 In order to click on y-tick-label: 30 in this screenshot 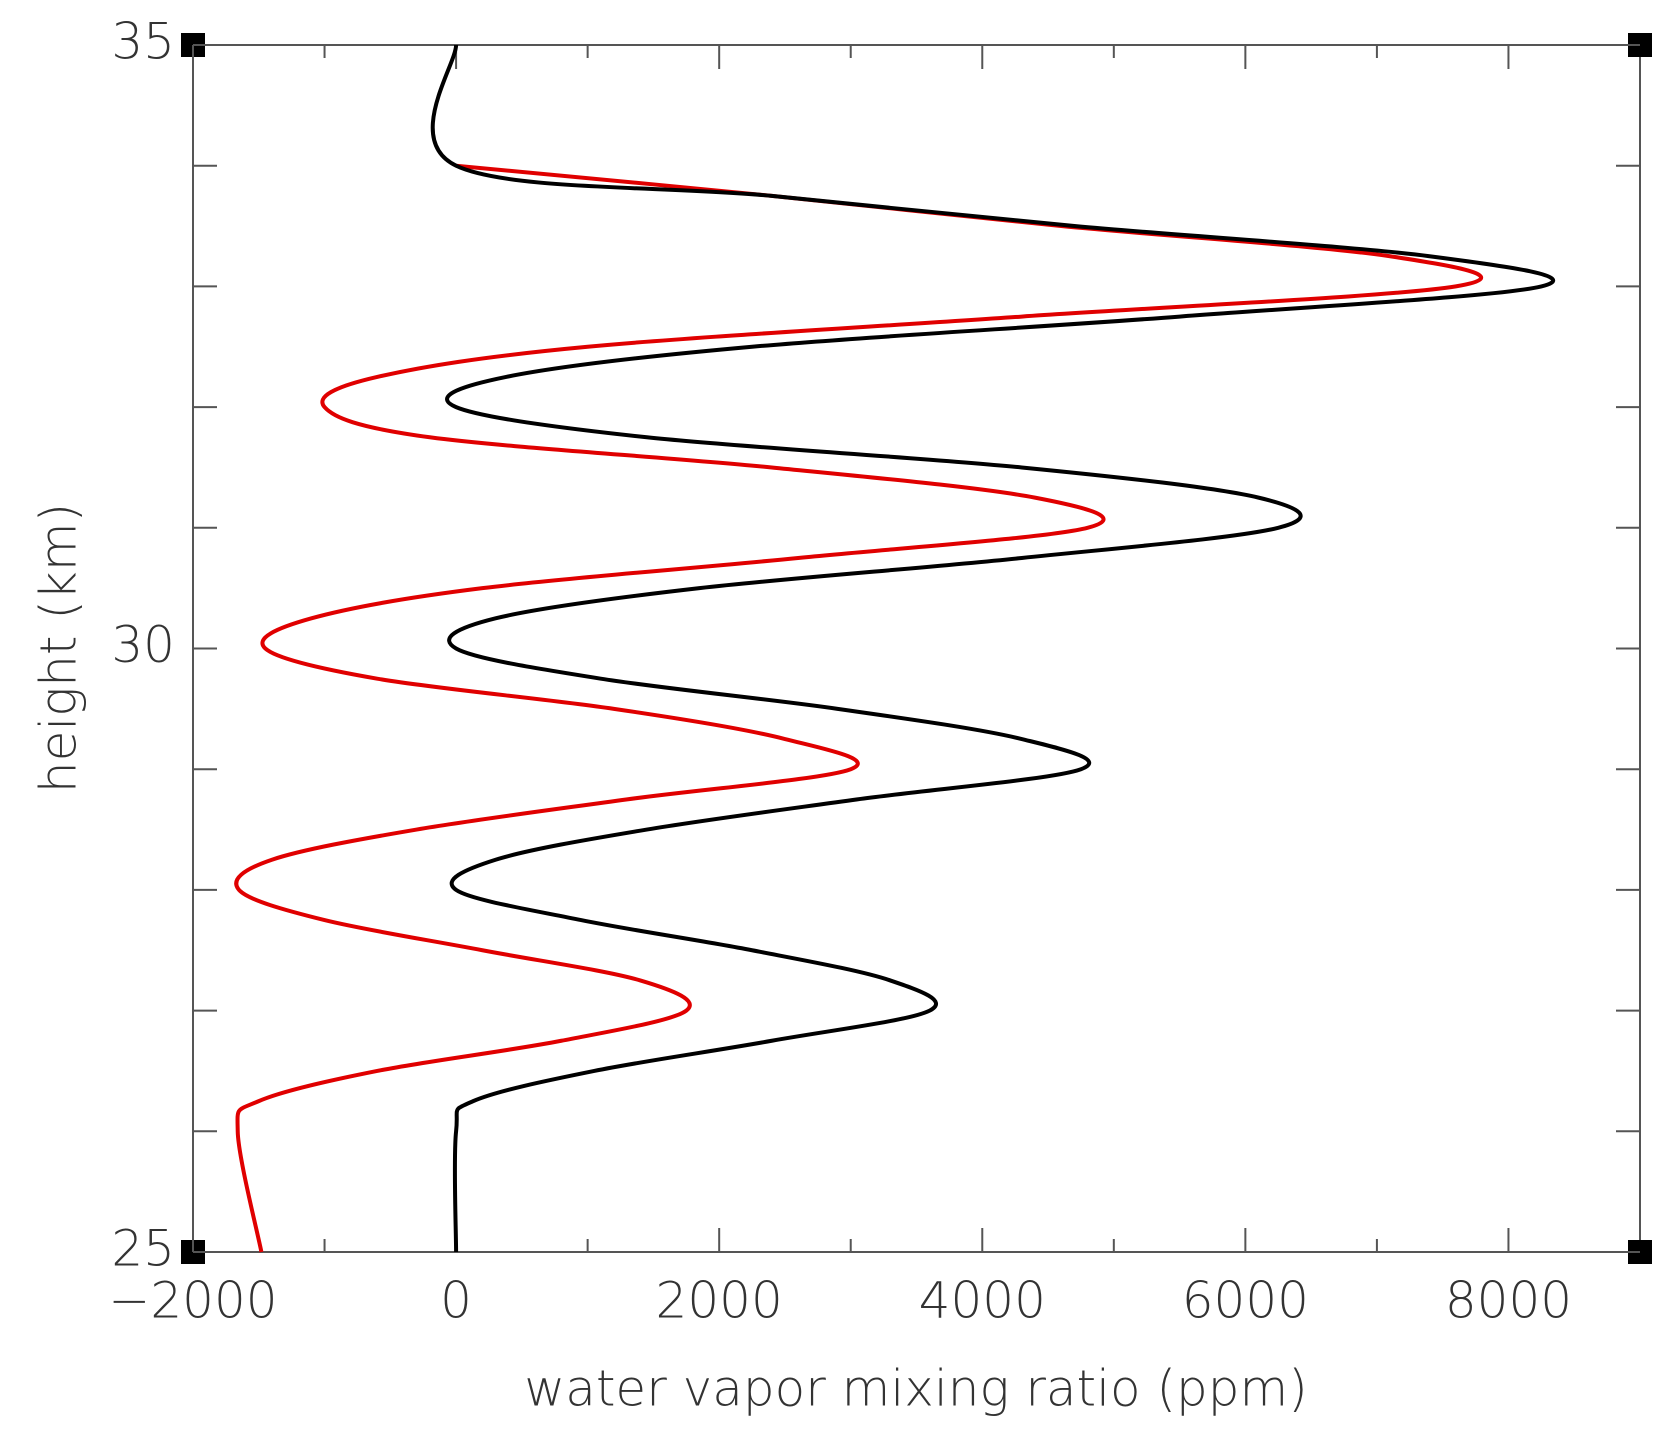, I will do `click(143, 645)`.